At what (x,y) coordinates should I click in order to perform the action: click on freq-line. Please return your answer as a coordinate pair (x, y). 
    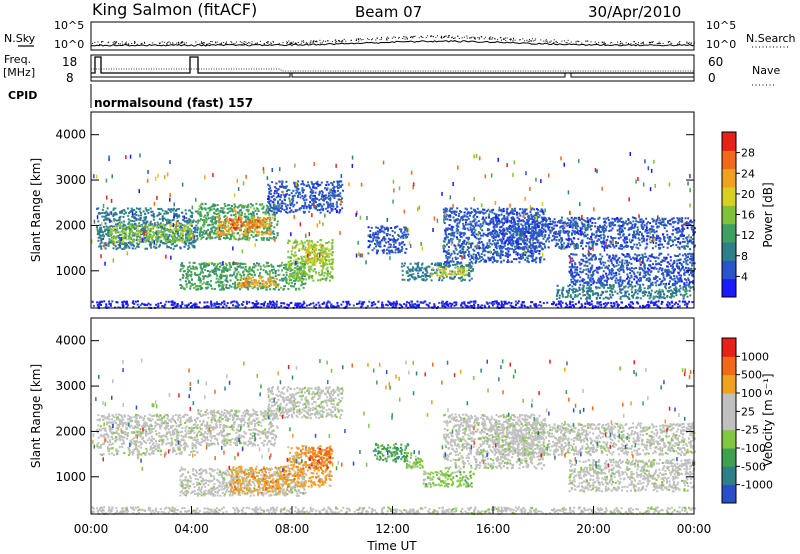
    Looking at the image, I should click on (392, 65).